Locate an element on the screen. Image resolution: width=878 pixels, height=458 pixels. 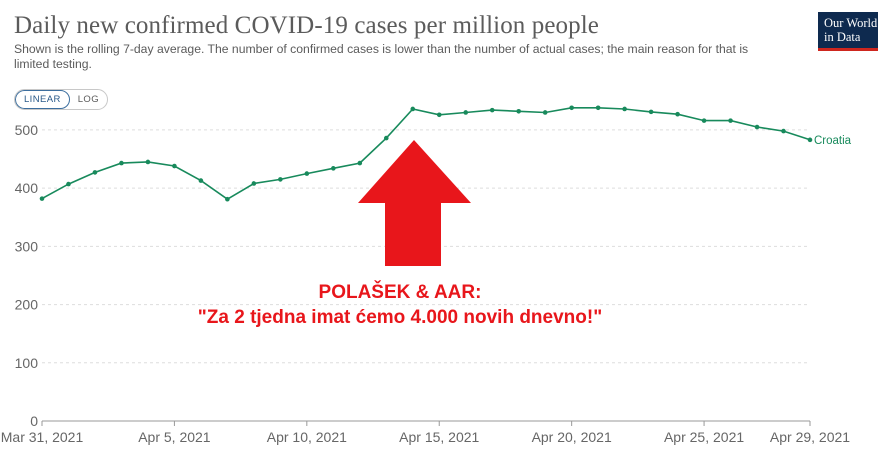
scale-toggle: LINEAR LOG is located at coordinates (61, 99).